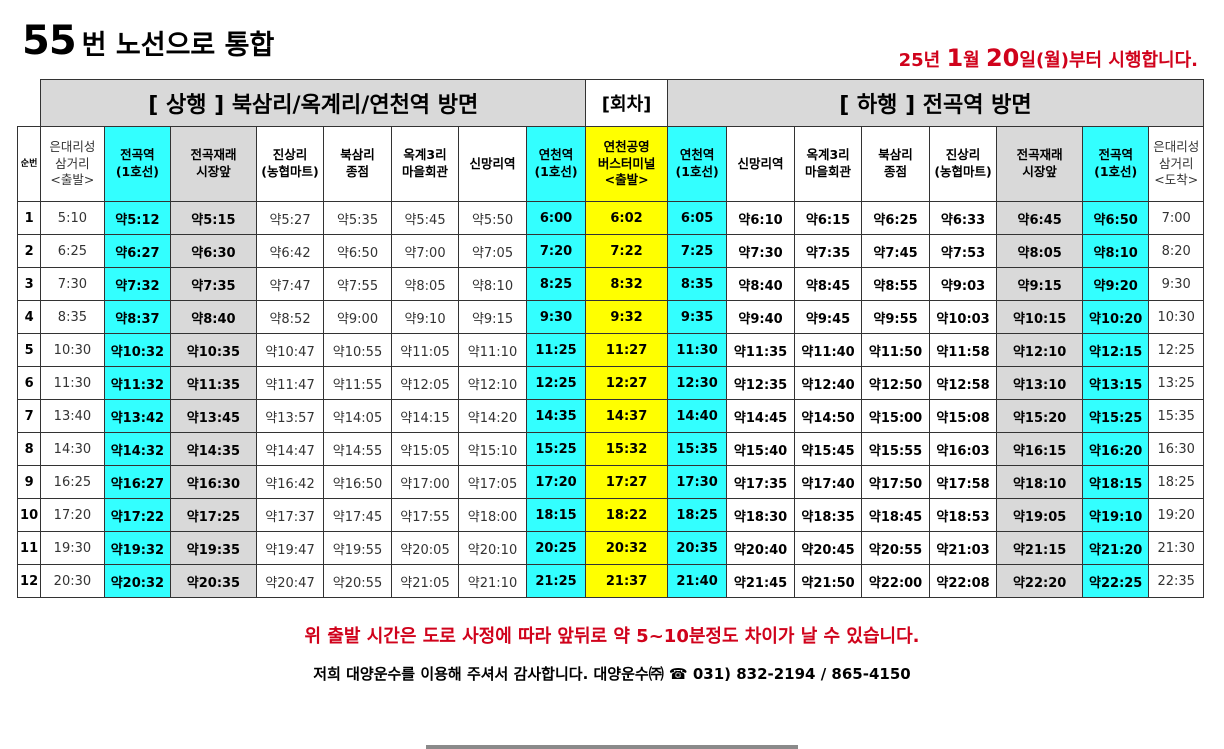 Image resolution: width=1224 pixels, height=749 pixels. What do you see at coordinates (963, 515) in the screenshot?
I see `time-cell: 약18:53` at bounding box center [963, 515].